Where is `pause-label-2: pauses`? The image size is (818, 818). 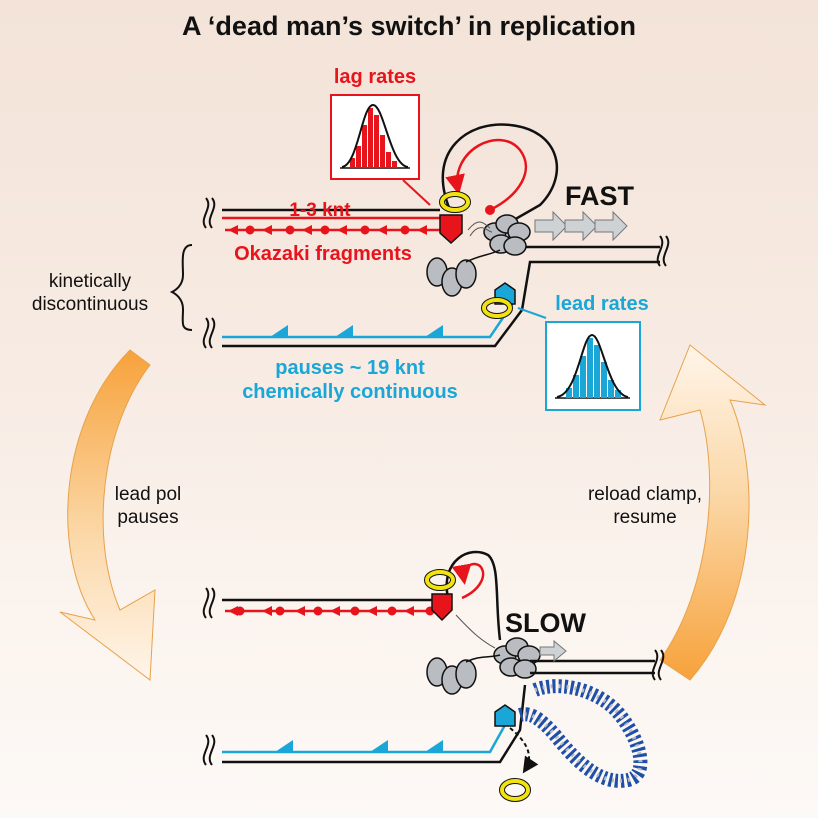 pause-label-2: pauses is located at coordinates (147, 517).